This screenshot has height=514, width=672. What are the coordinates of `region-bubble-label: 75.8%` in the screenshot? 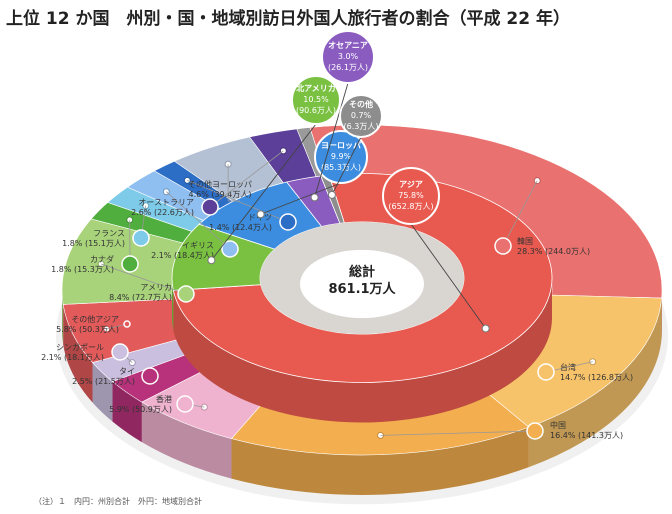 It's located at (411, 195).